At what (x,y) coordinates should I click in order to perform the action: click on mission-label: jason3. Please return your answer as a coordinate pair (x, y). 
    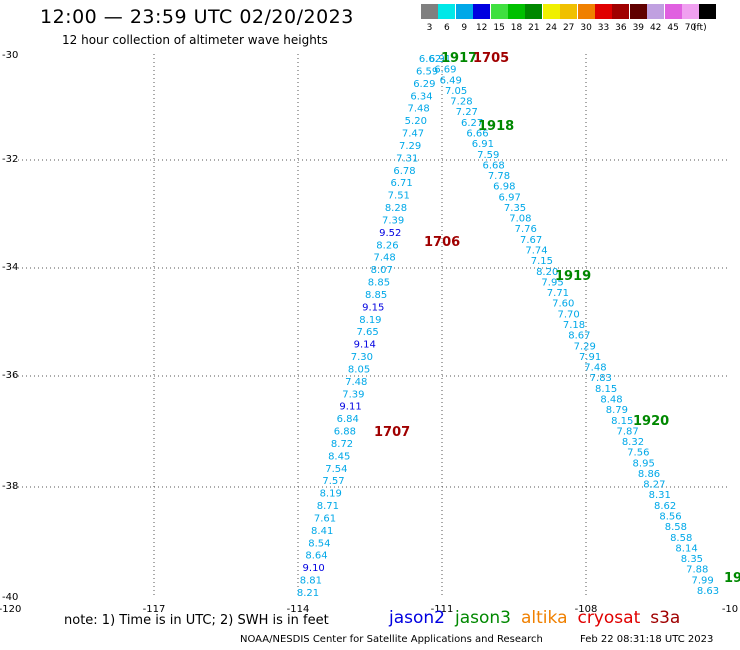
    Looking at the image, I should click on (483, 618).